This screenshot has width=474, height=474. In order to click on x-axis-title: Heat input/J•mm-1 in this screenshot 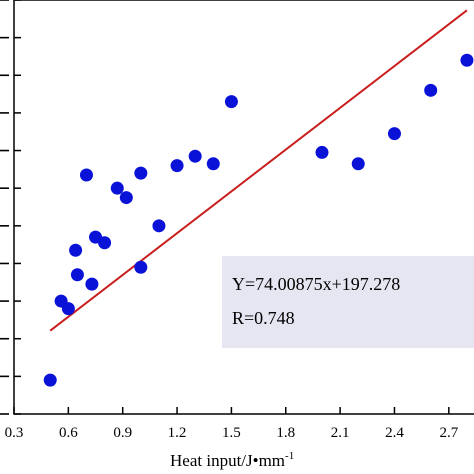, I will do `click(232, 460)`.